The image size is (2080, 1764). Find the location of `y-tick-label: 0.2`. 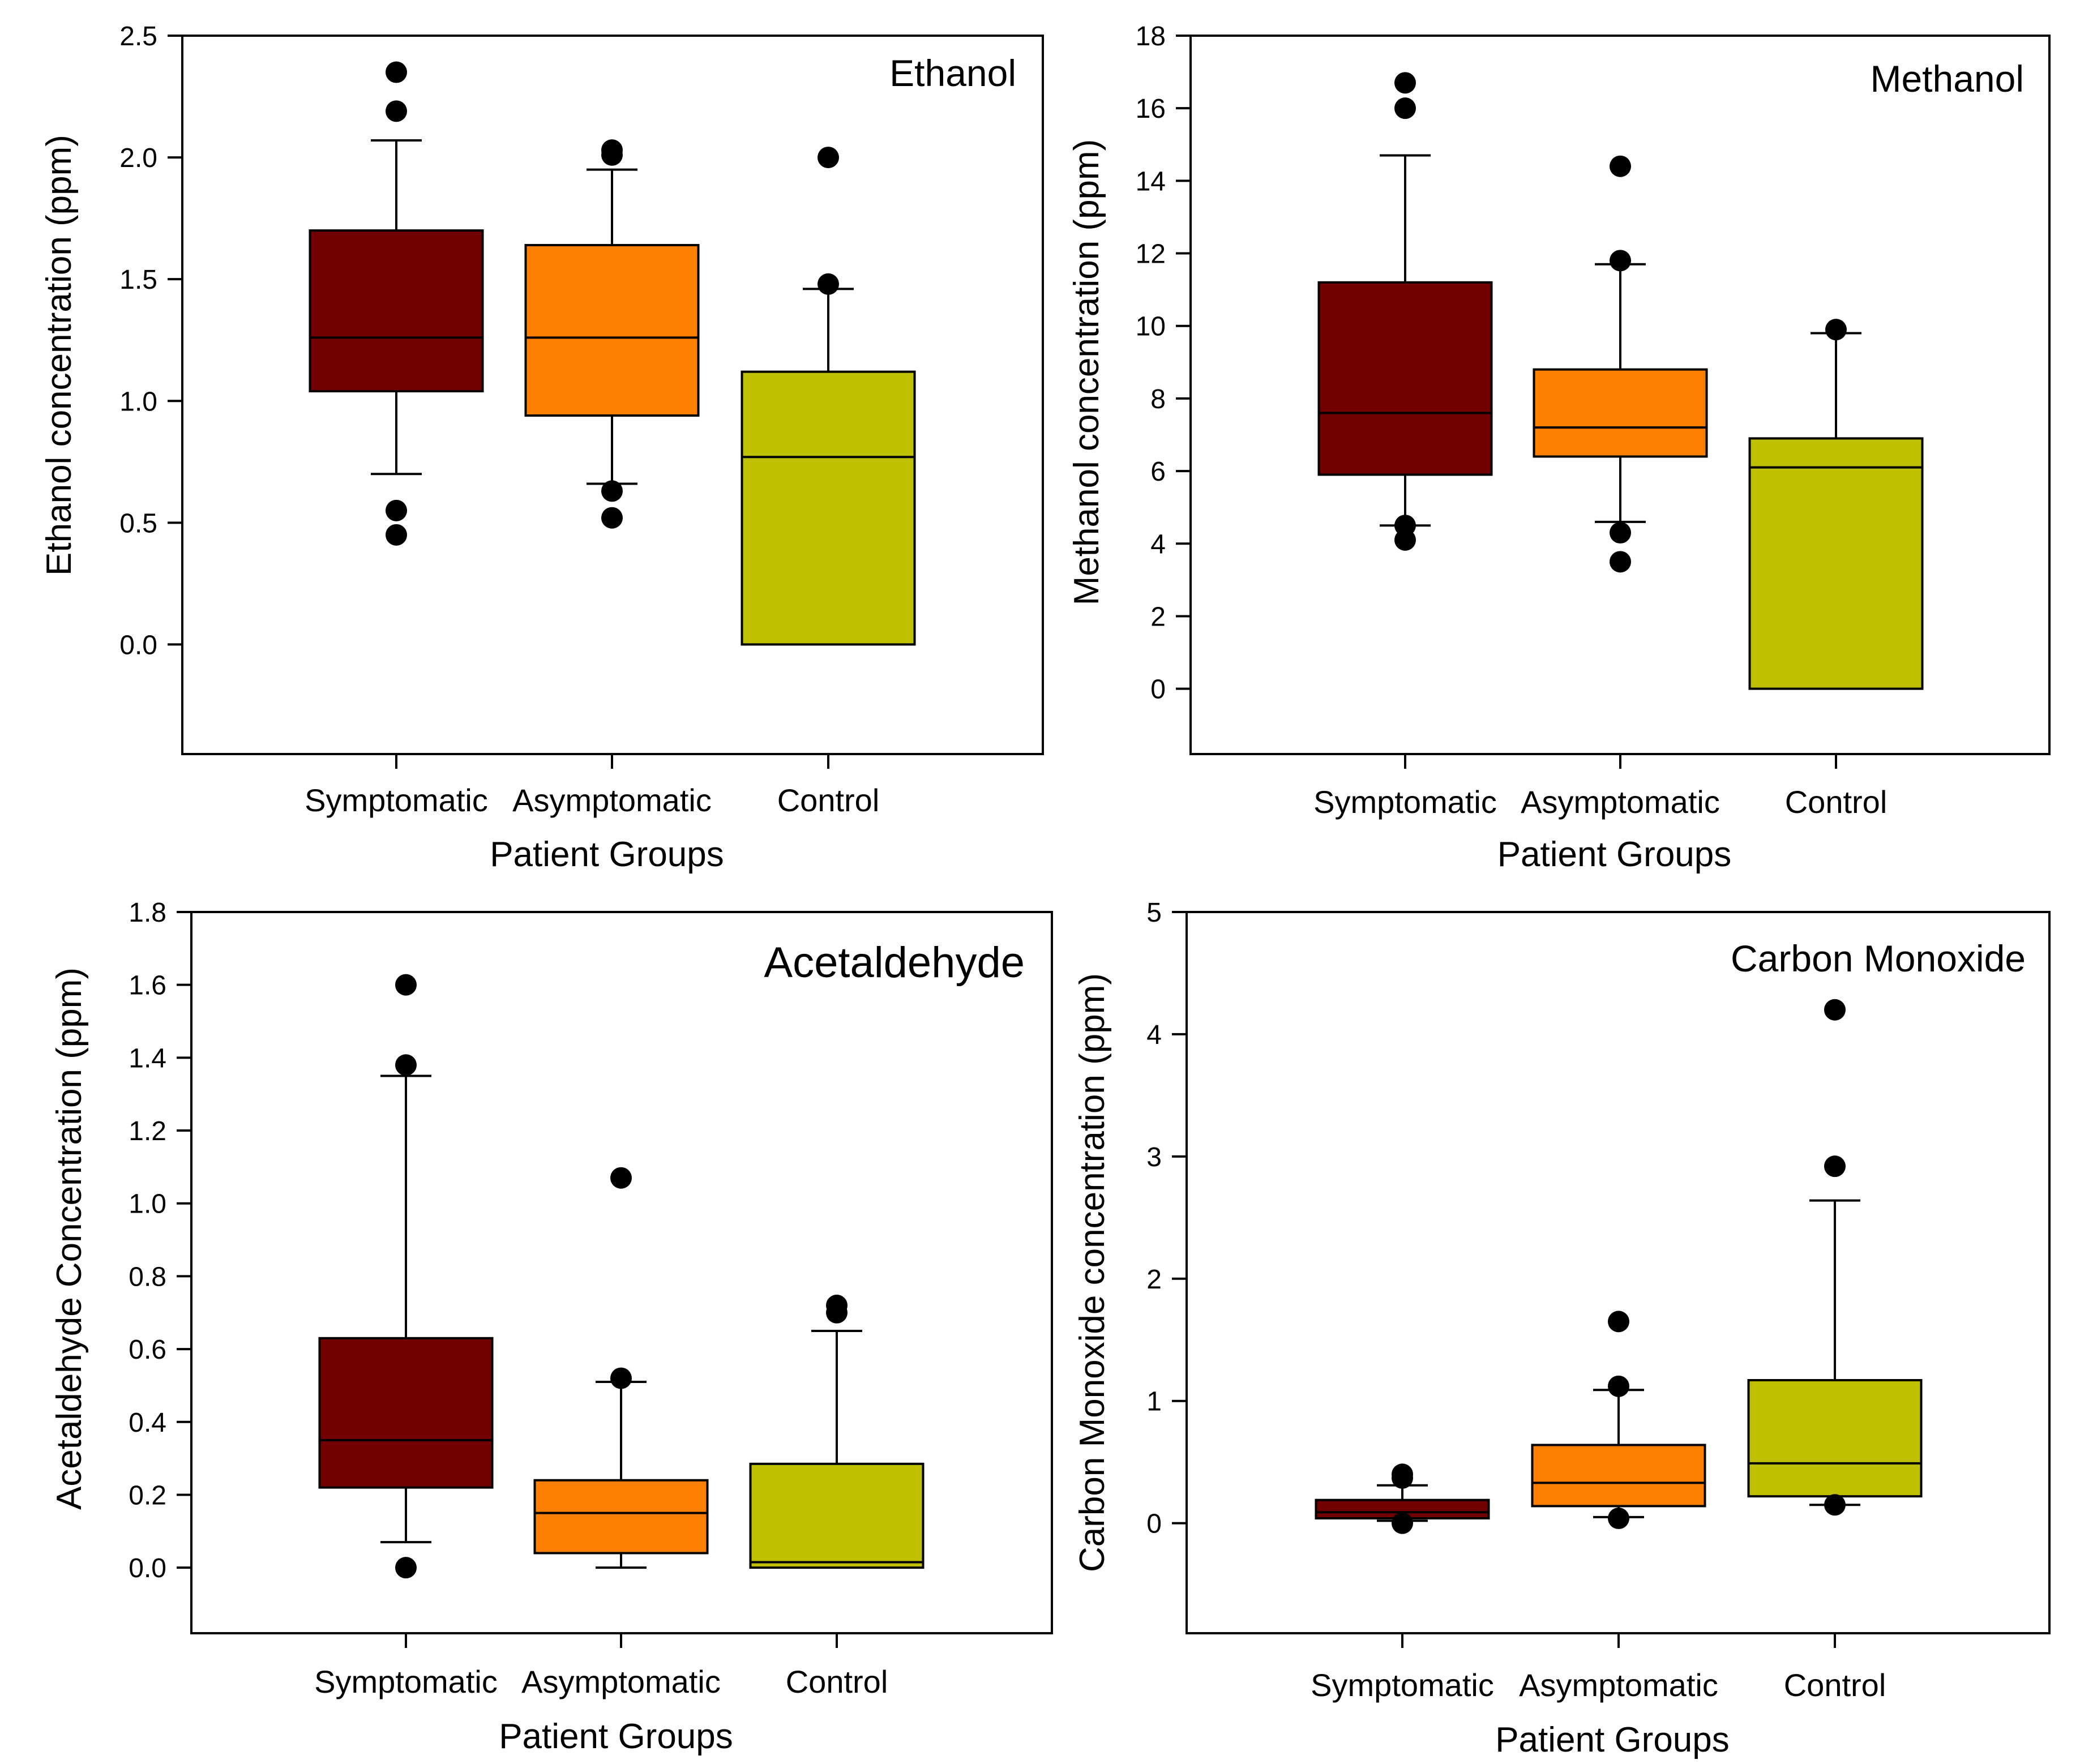

y-tick-label: 0.2 is located at coordinates (147, 1495).